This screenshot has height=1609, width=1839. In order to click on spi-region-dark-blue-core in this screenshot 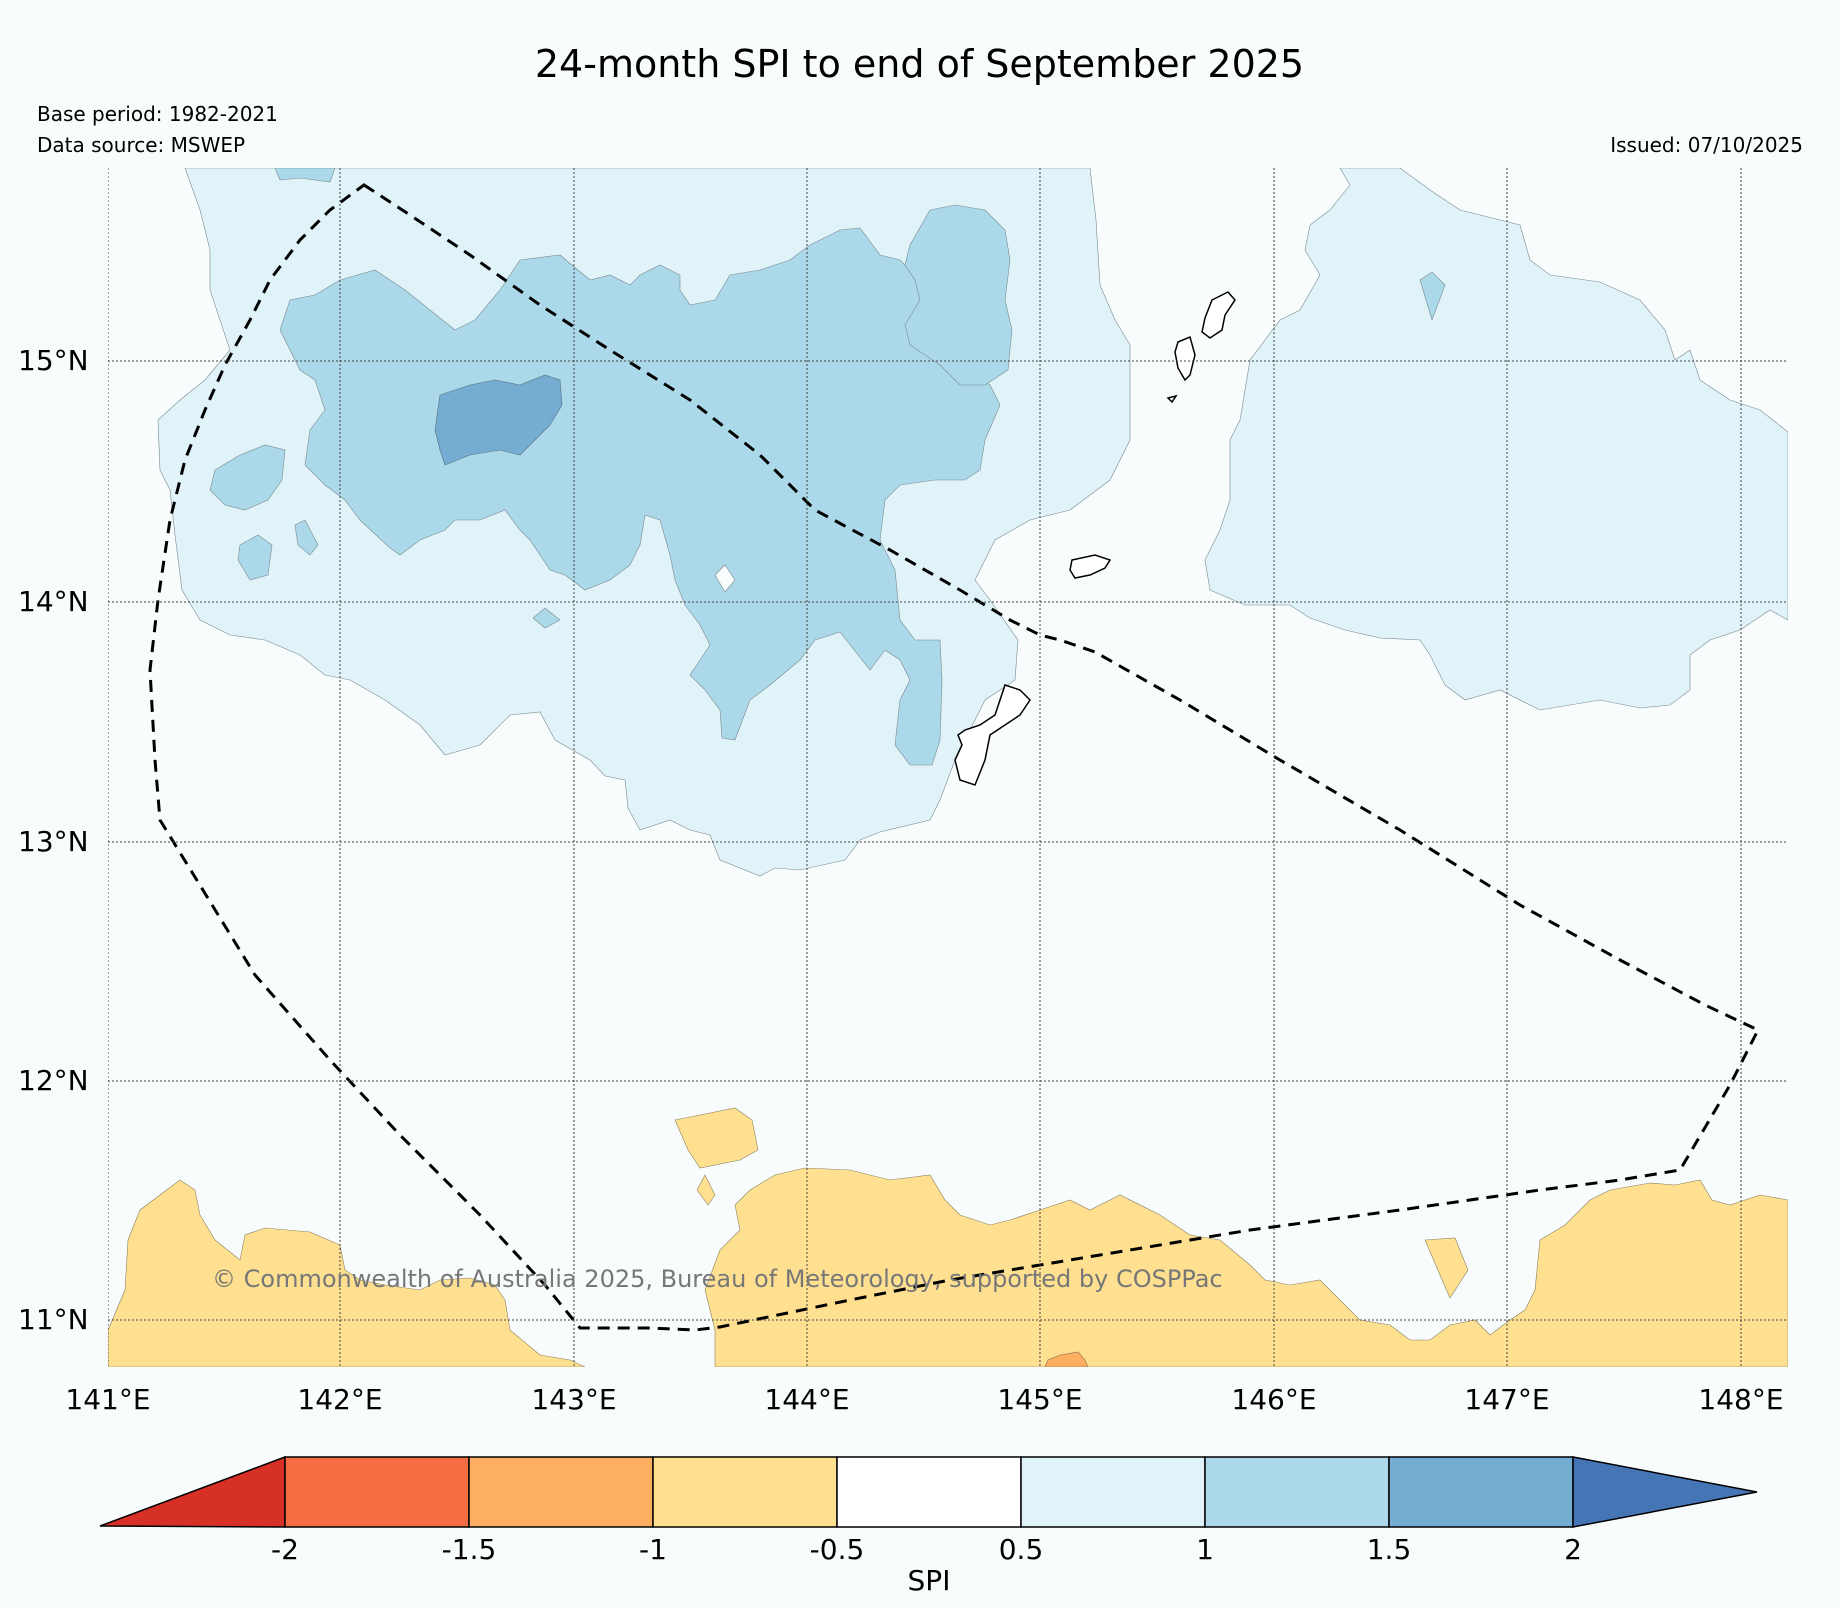, I will do `click(498, 420)`.